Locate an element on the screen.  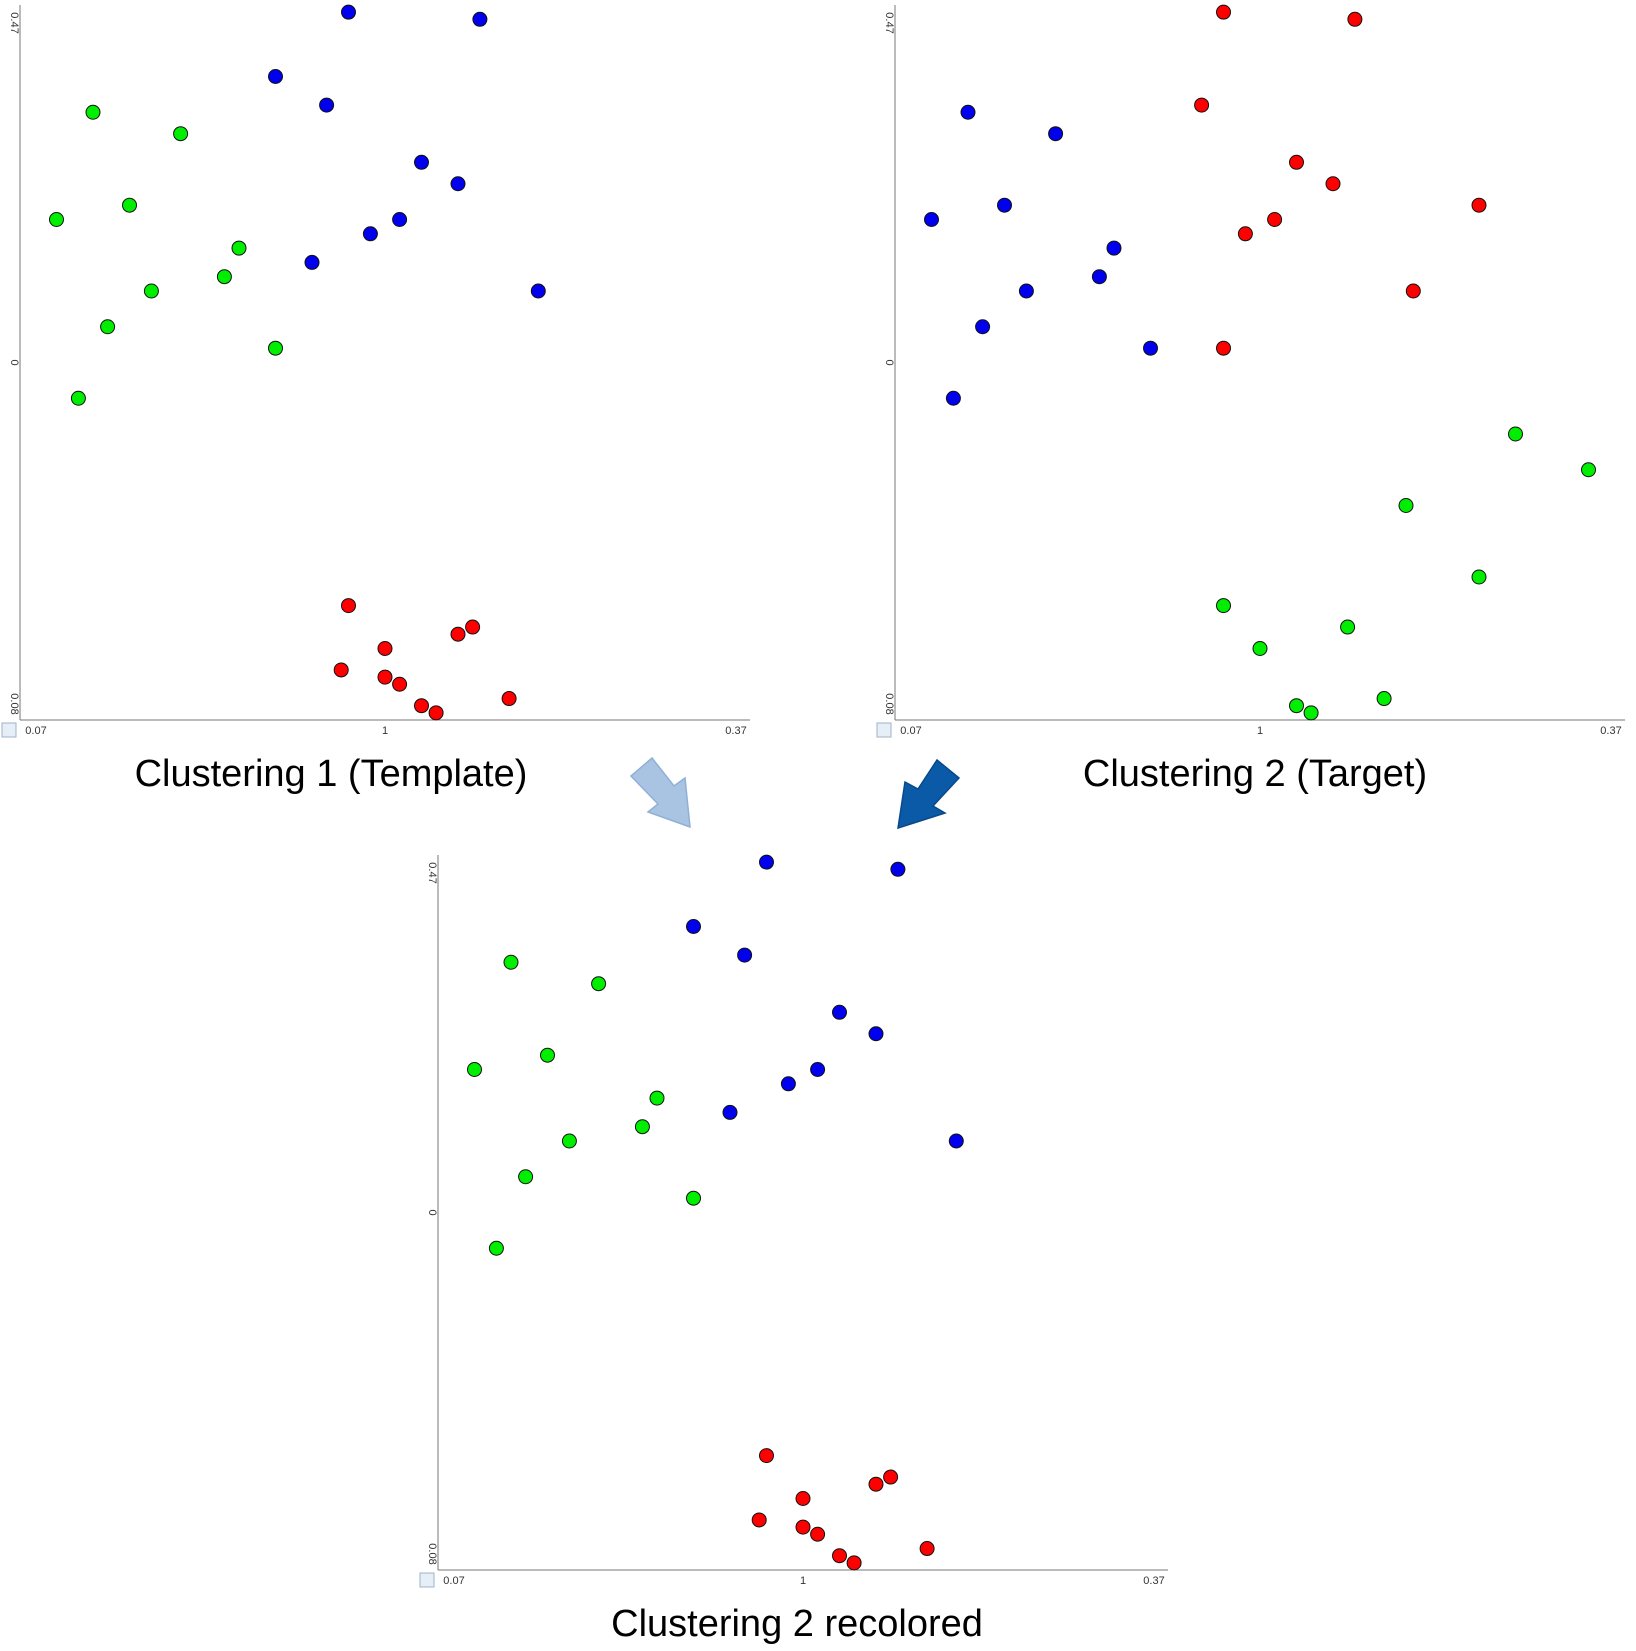
caption-recolored: Clustering 2 recolored is located at coordinates (797, 1624).